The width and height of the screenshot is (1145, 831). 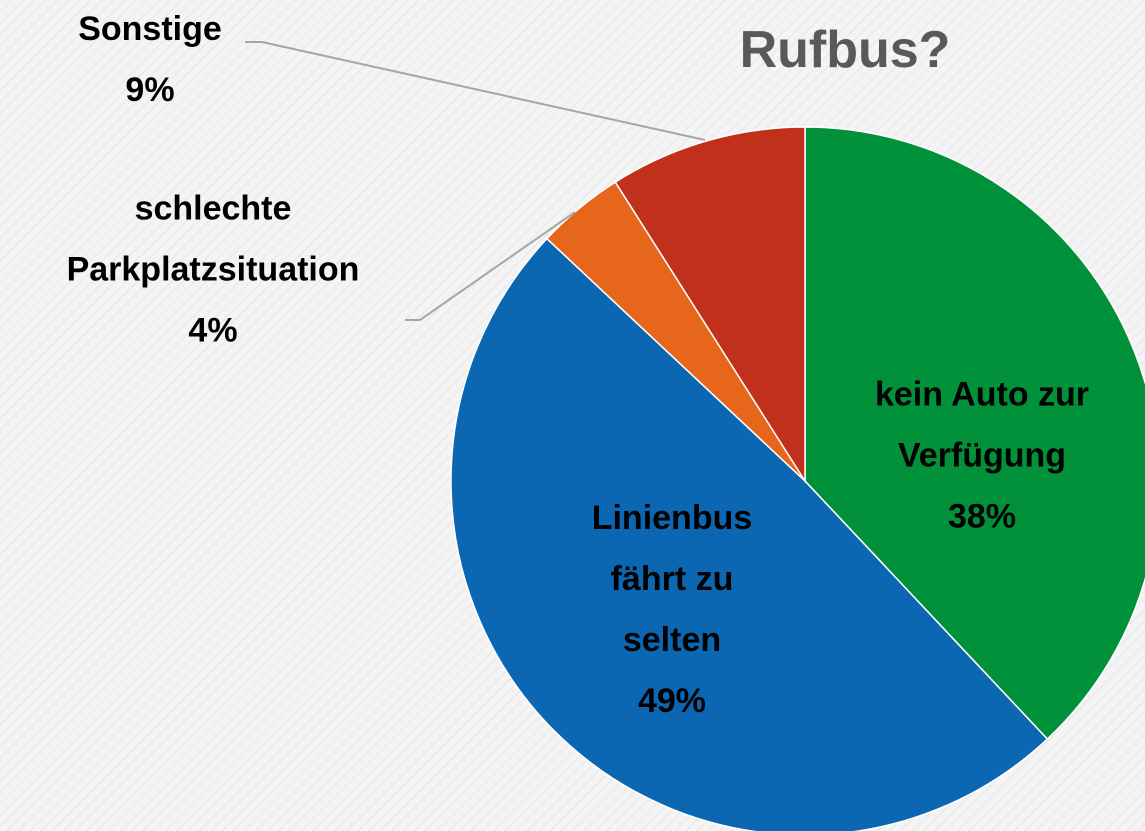 I want to click on value-label: 49%, so click(x=672, y=701).